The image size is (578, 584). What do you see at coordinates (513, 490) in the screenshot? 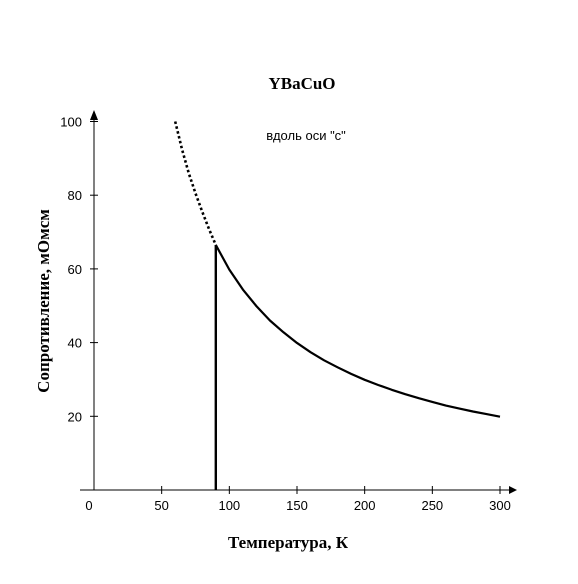
I see `x-axis-arrow` at bounding box center [513, 490].